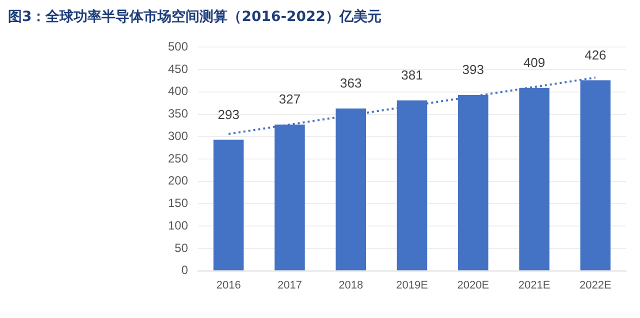  I want to click on x-tick-label: 2018, so click(351, 285).